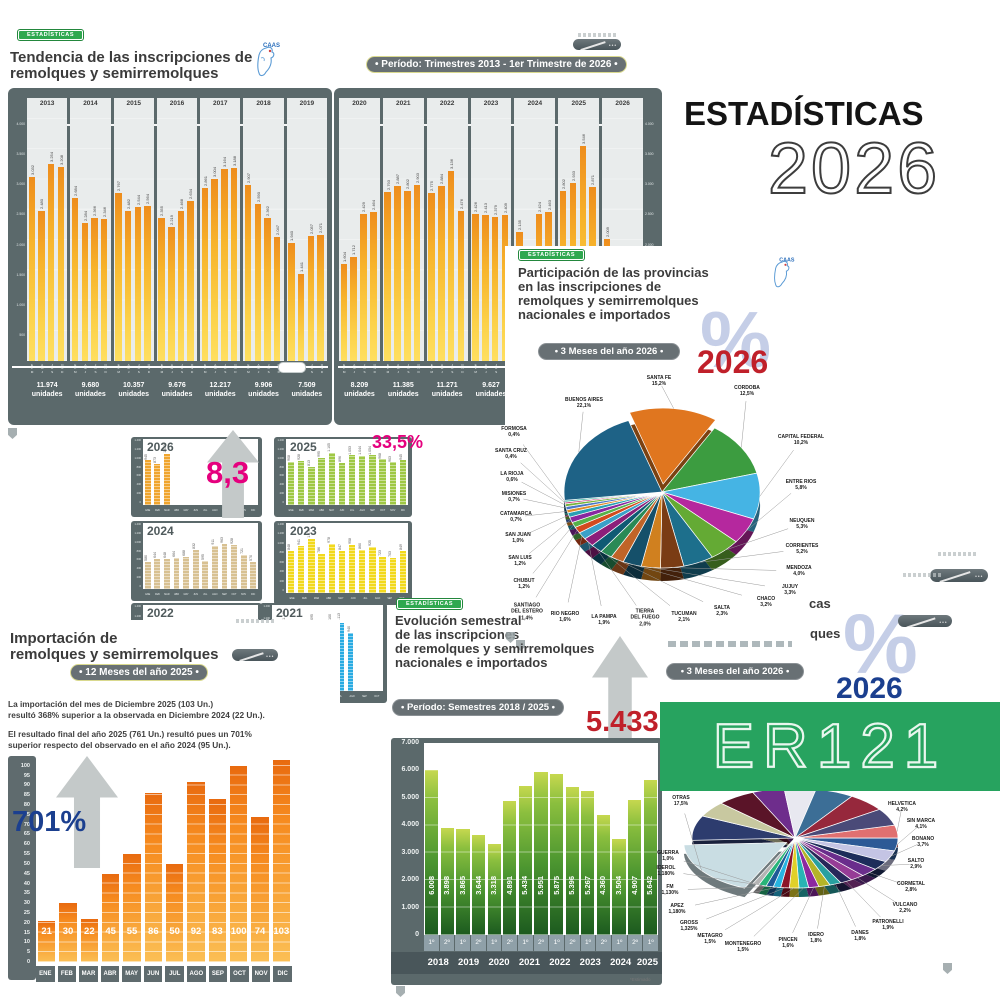  What do you see at coordinates (572, 943) in the screenshot?
I see `semester-label: 2º` at bounding box center [572, 943].